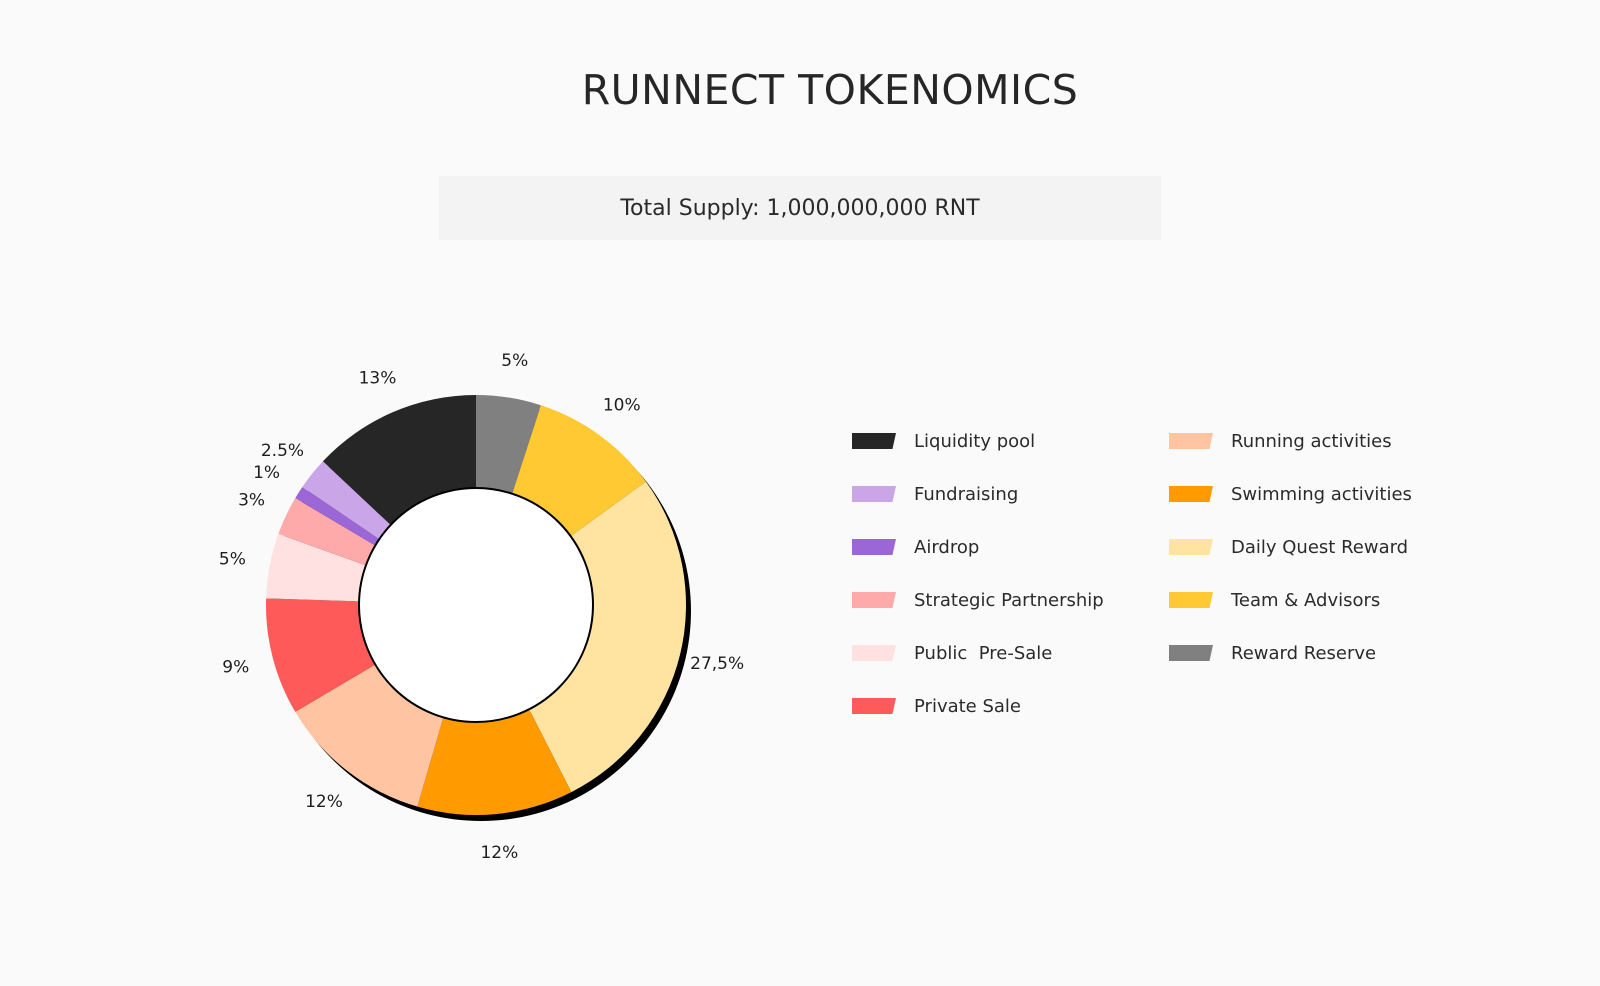 The height and width of the screenshot is (986, 1600). I want to click on legend-item-swimming-activities: Swimming activities, so click(1290, 494).